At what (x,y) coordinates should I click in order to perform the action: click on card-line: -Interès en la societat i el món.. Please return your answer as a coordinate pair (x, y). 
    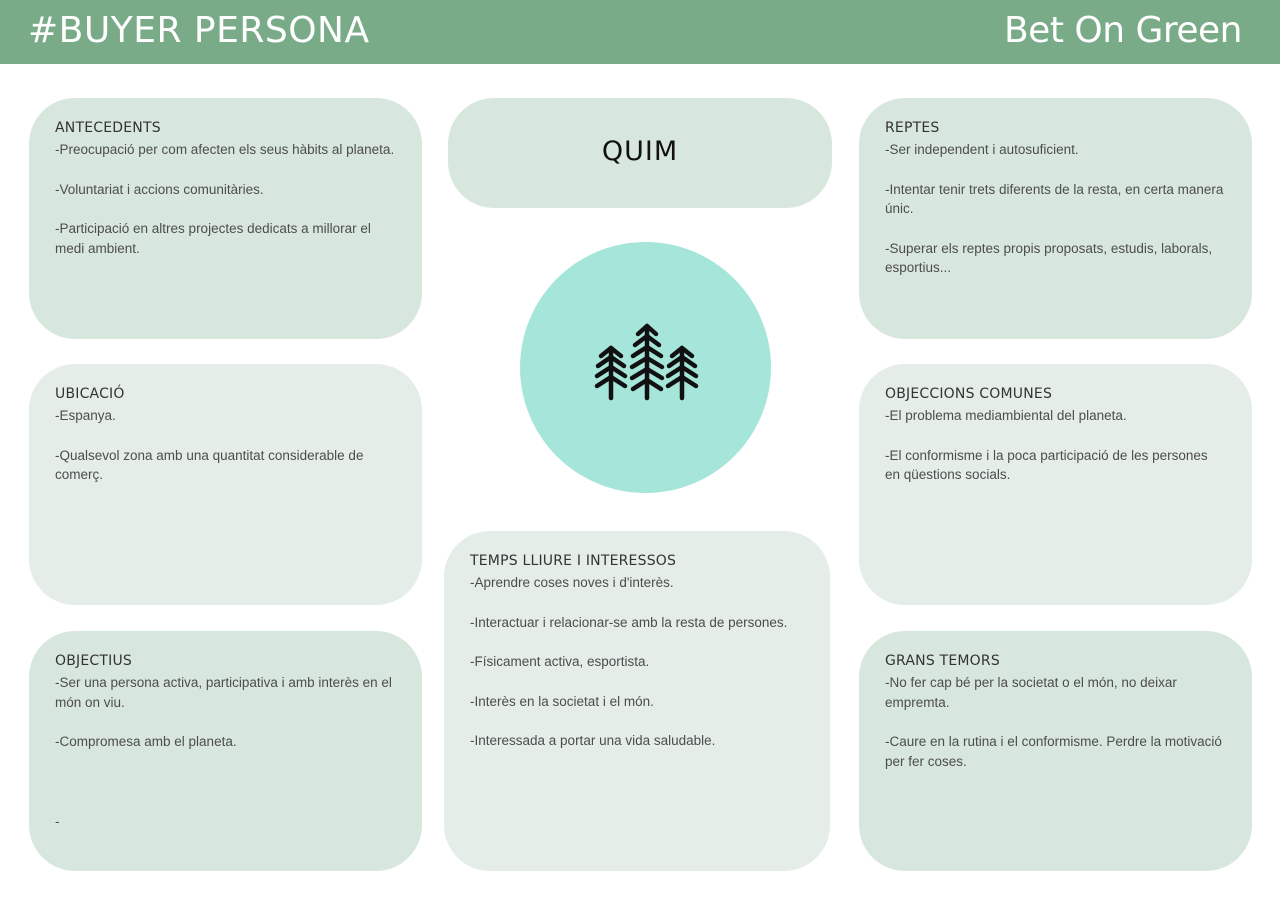
    Looking at the image, I should click on (562, 701).